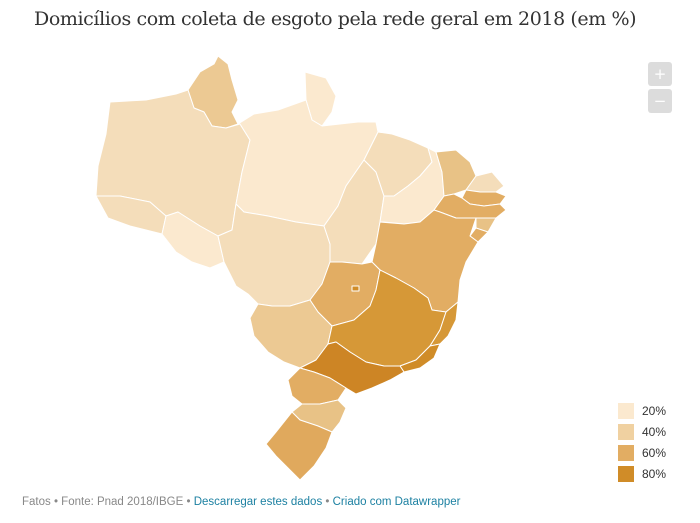  What do you see at coordinates (654, 473) in the screenshot?
I see `legend-label: 80%` at bounding box center [654, 473].